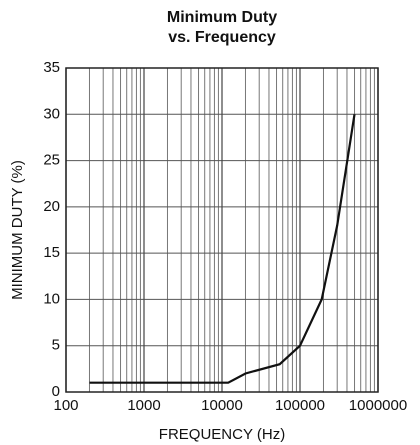  What do you see at coordinates (300, 405) in the screenshot?
I see `x-tick-label: 100000` at bounding box center [300, 405].